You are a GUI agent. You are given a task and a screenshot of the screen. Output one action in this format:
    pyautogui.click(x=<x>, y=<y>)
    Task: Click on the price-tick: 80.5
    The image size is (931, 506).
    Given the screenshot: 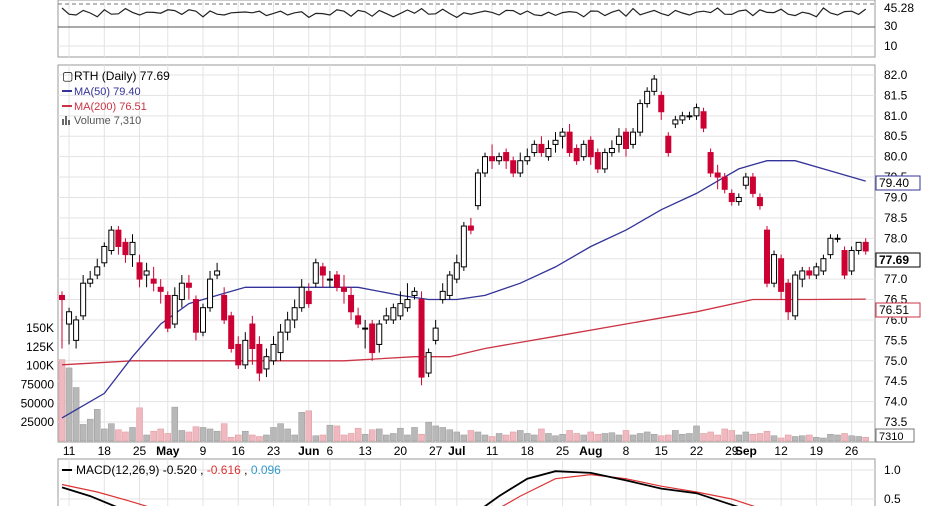 What is the action you would take?
    pyautogui.click(x=896, y=136)
    